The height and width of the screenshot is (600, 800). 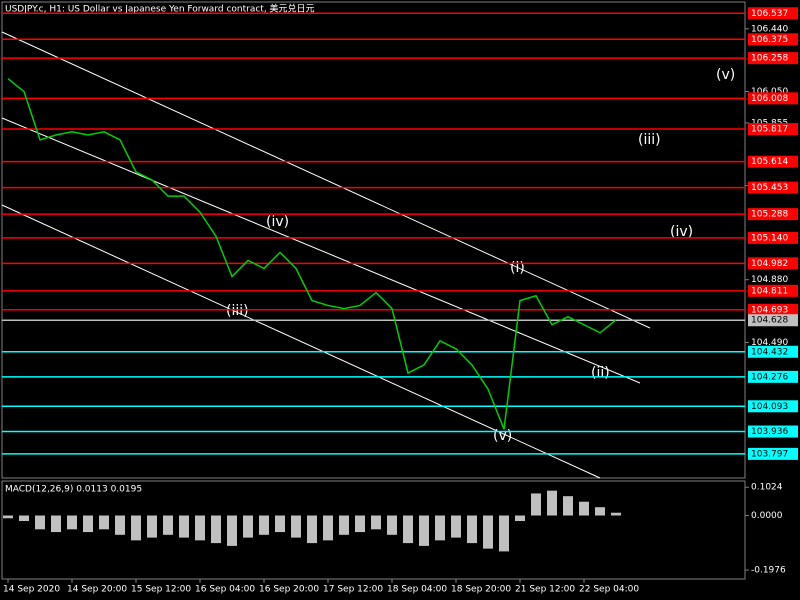 I want to click on x-tick-label: 21 Sep 12:00, so click(x=545, y=590).